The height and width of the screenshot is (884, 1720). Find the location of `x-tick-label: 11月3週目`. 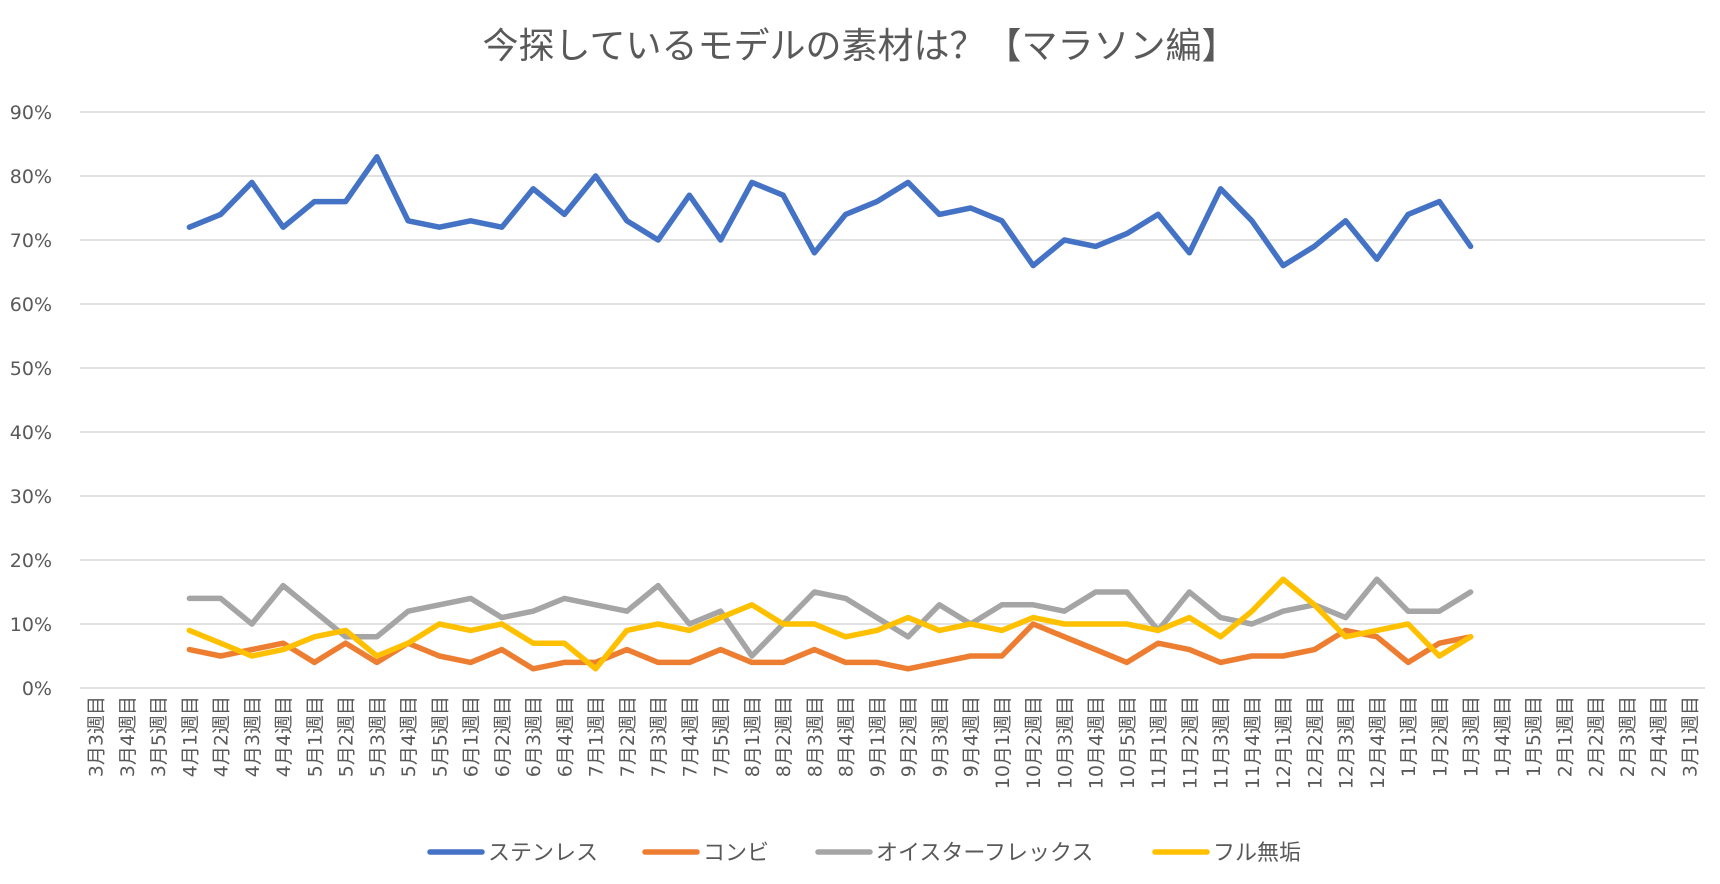

x-tick-label: 11月3週目 is located at coordinates (1222, 742).